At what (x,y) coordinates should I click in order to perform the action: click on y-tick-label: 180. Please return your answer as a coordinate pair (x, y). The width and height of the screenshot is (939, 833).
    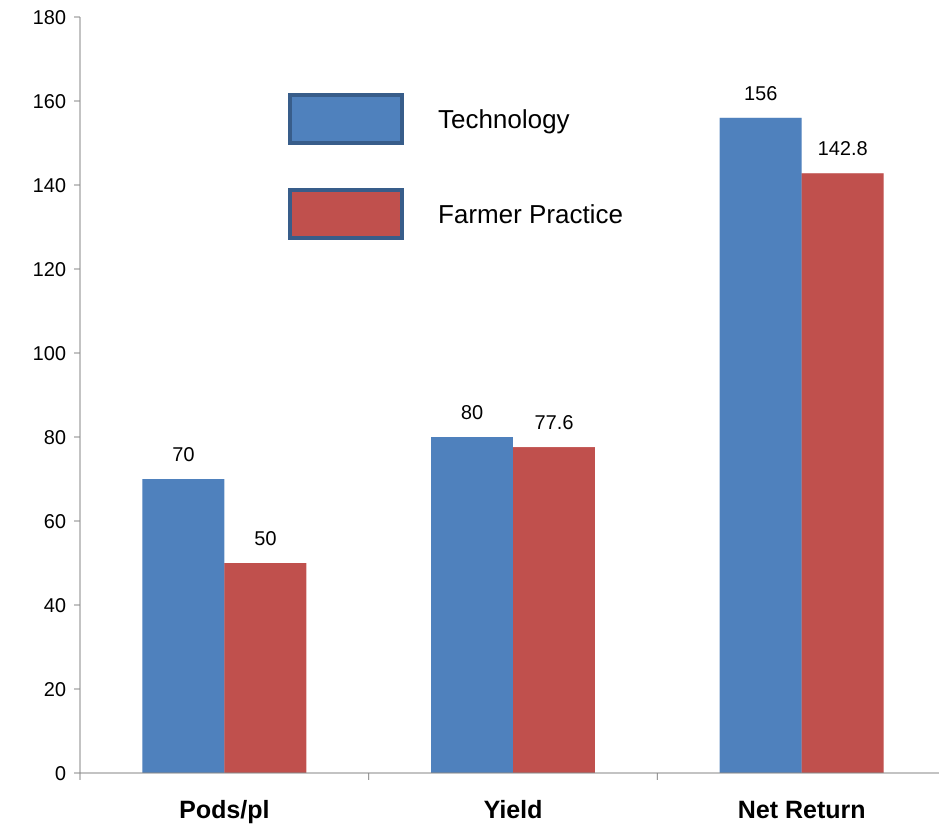
    Looking at the image, I should click on (49, 18).